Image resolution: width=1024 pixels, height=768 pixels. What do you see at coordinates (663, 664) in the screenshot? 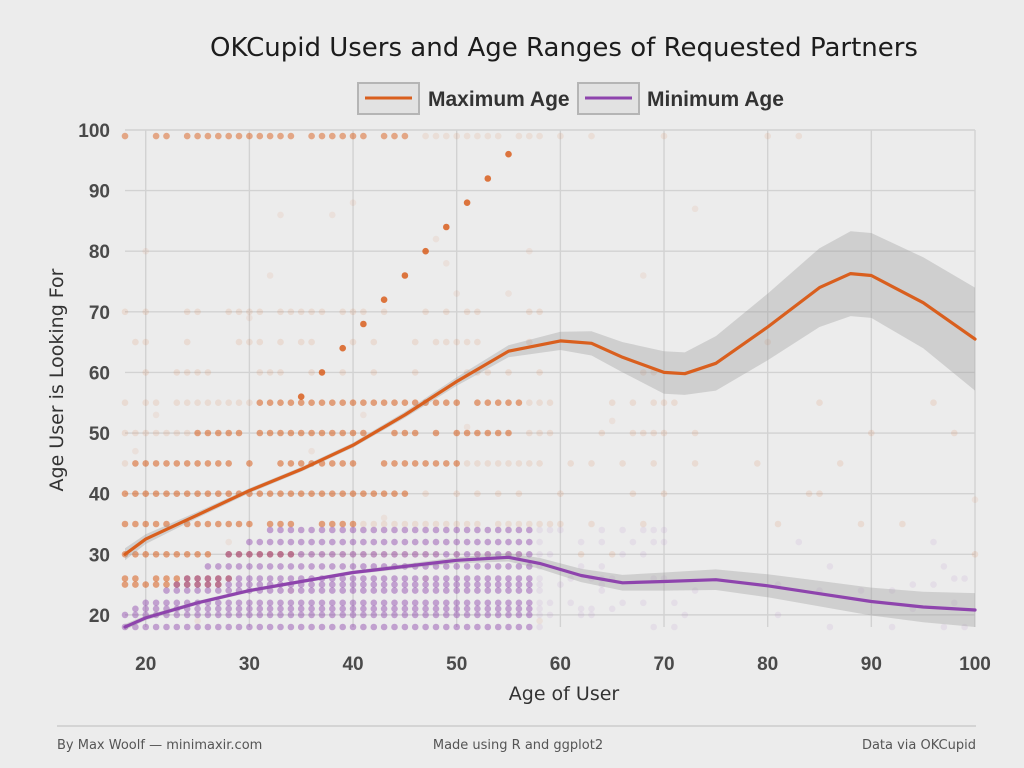
I see `x-tick-70: 70` at bounding box center [663, 664].